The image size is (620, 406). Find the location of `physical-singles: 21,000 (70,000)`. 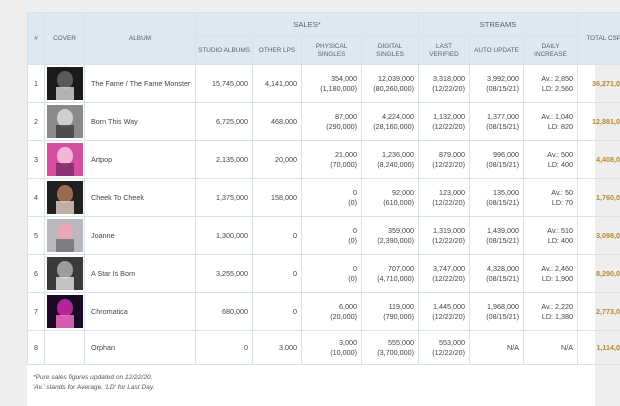

physical-singles: 21,000 (70,000) is located at coordinates (331, 159).